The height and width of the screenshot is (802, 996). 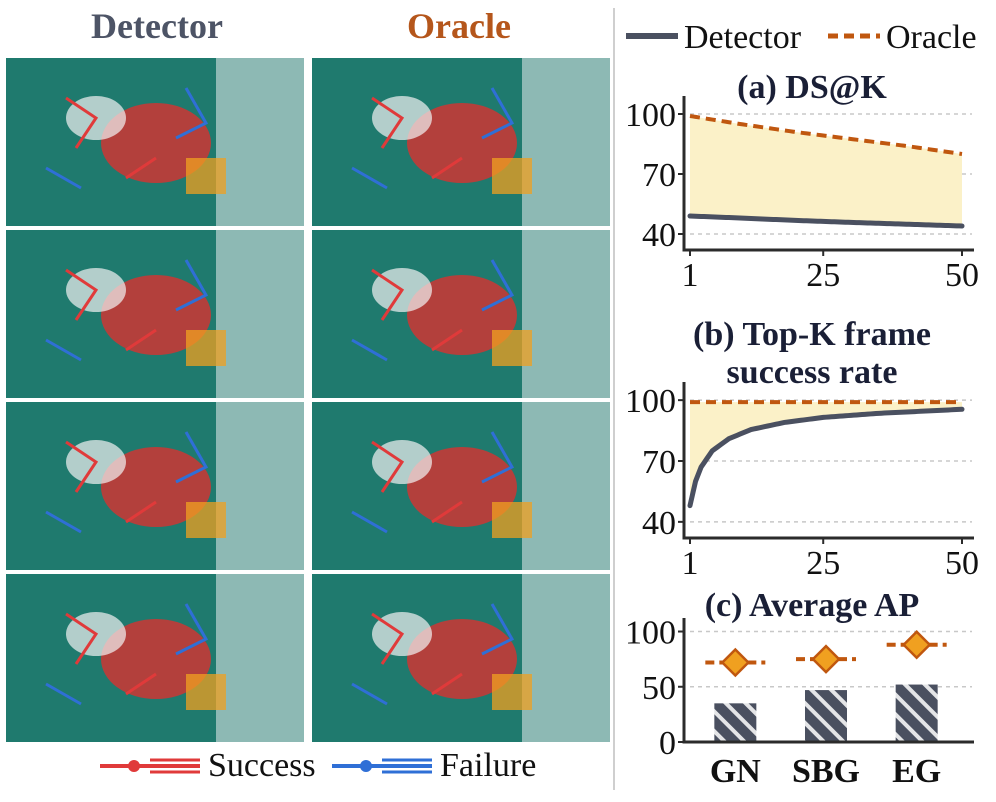 I want to click on chart-2-detector-line, so click(x=826, y=457).